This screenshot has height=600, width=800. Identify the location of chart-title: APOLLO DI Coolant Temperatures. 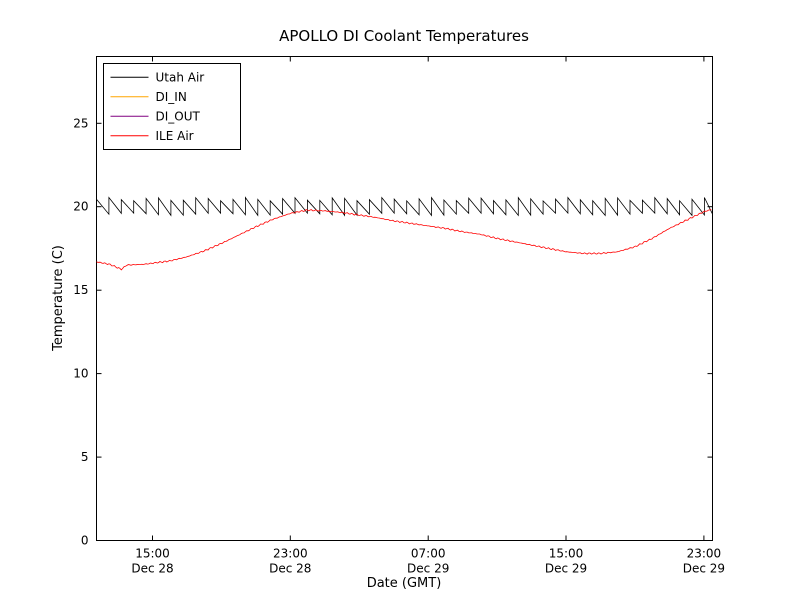
(404, 36).